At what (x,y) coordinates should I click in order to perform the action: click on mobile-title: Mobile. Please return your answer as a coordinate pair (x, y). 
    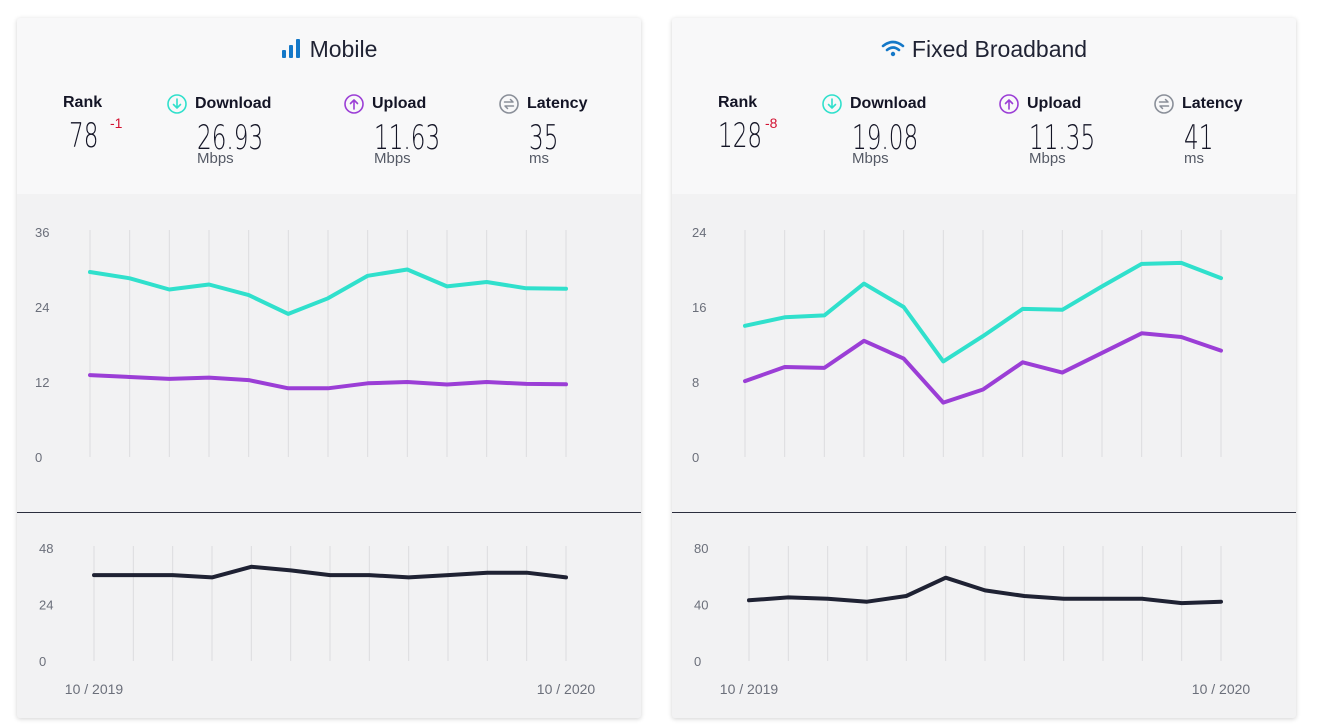
    Looking at the image, I should click on (329, 50).